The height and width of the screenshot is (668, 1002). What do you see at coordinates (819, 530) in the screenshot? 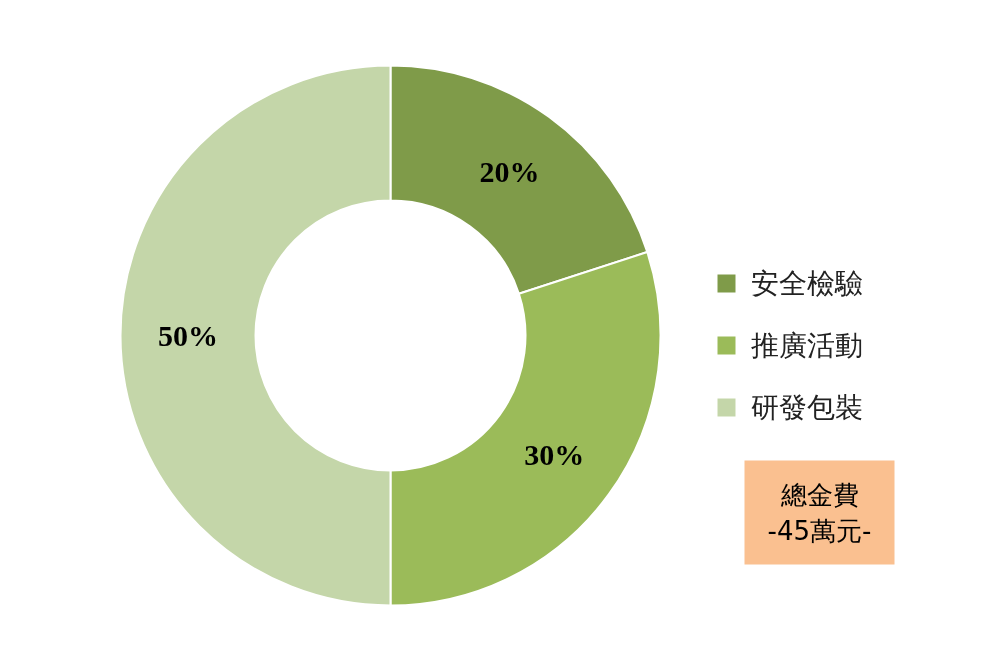
I see `text: -45萬元-` at bounding box center [819, 530].